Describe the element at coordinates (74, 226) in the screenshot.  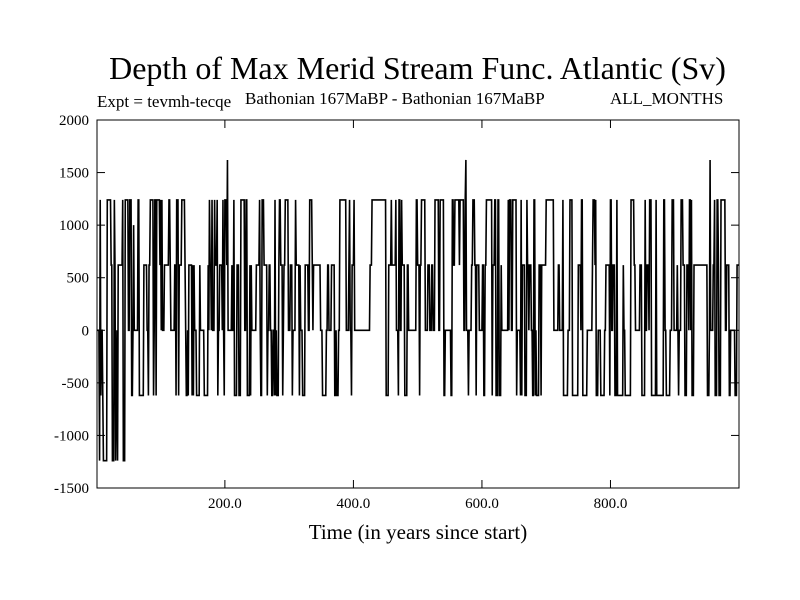
I see `y-tick-label: 1000` at that location.